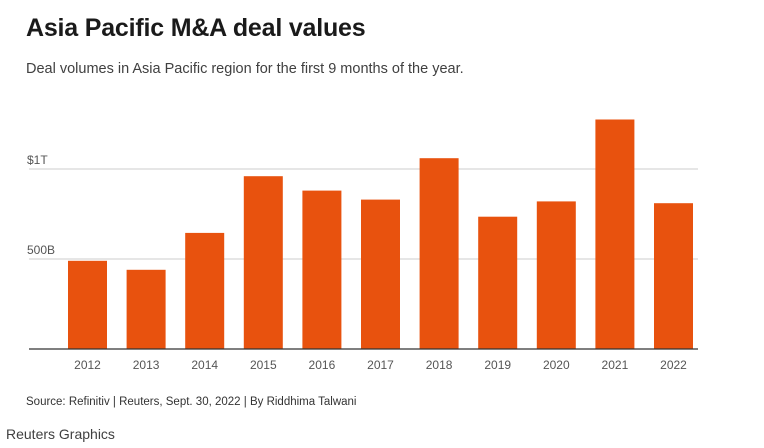 This screenshot has height=448, width=764. I want to click on y-tick-label: 500B, so click(41, 250).